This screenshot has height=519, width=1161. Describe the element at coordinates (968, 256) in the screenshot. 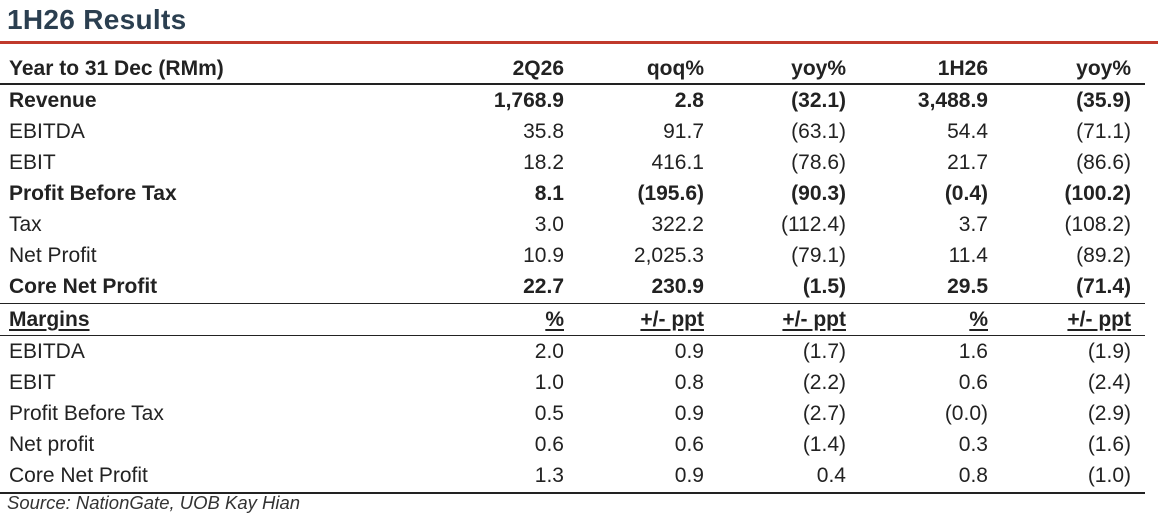

I see `cell: 11.4` at that location.